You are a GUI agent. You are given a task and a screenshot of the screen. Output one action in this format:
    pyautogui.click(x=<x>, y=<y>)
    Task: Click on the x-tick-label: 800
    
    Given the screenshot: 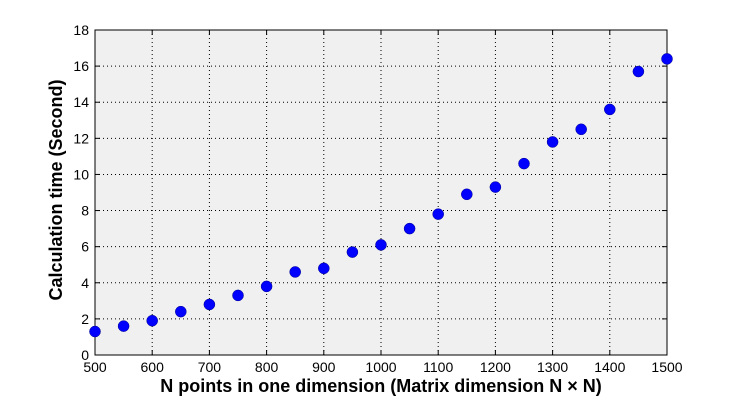 What is the action you would take?
    pyautogui.click(x=267, y=367)
    